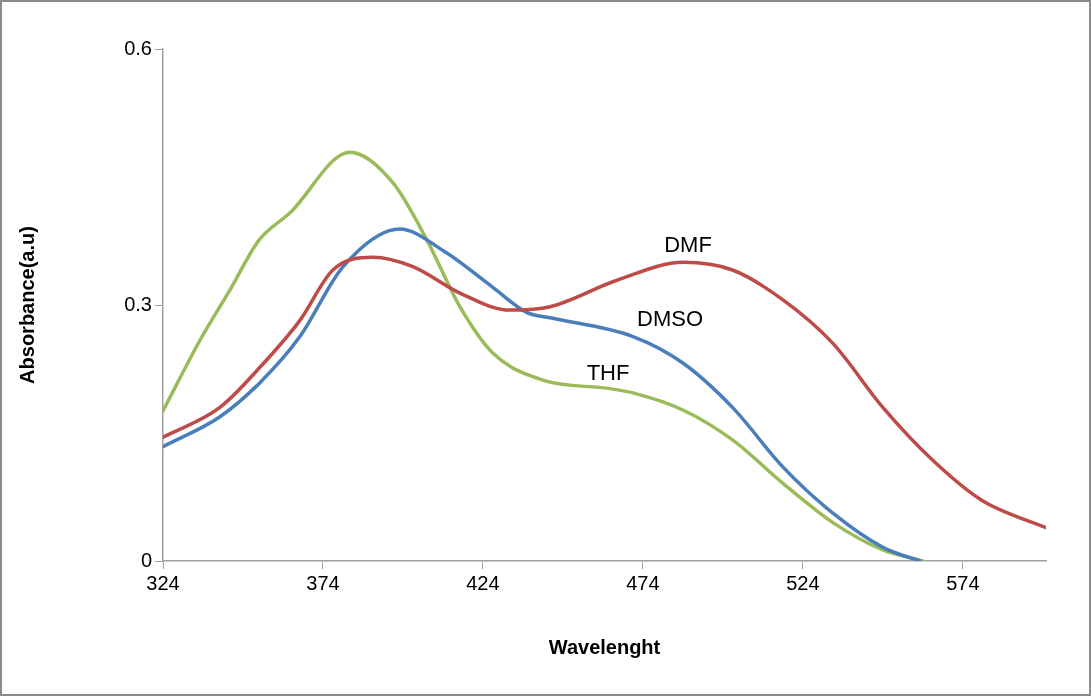 This screenshot has width=1091, height=696. I want to click on x-tick-label: 324, so click(163, 582).